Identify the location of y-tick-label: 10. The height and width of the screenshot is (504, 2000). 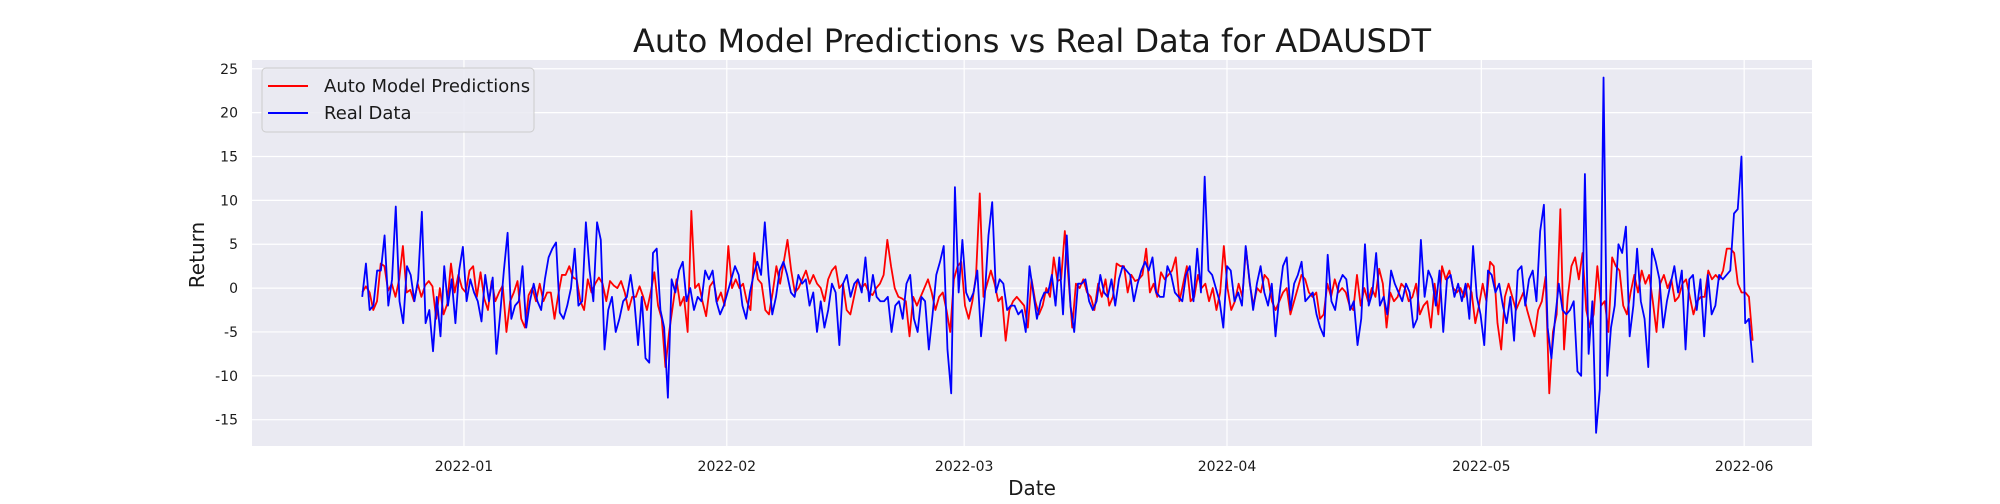
(229, 201).